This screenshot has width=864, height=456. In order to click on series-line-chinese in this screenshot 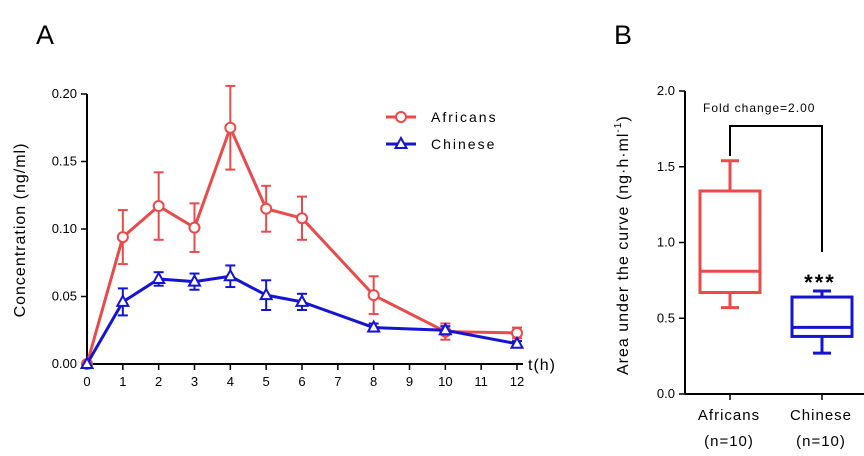, I will do `click(301, 319)`.